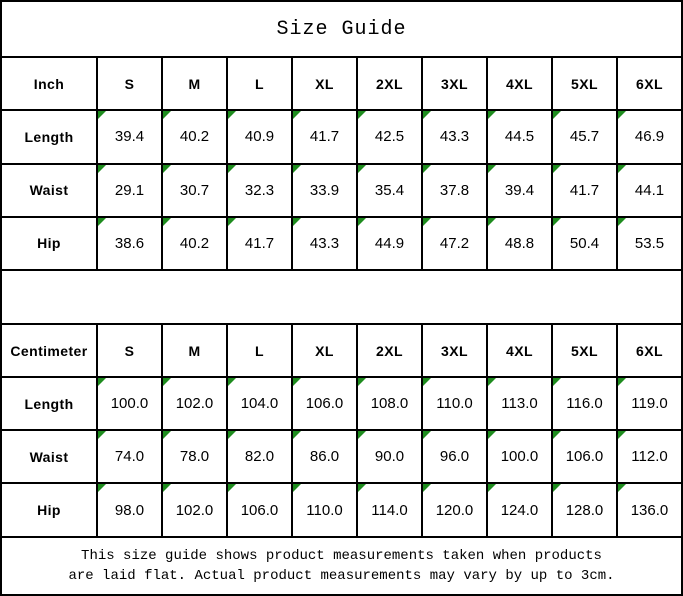 The width and height of the screenshot is (683, 596). I want to click on page-title: Size Guide, so click(341, 29).